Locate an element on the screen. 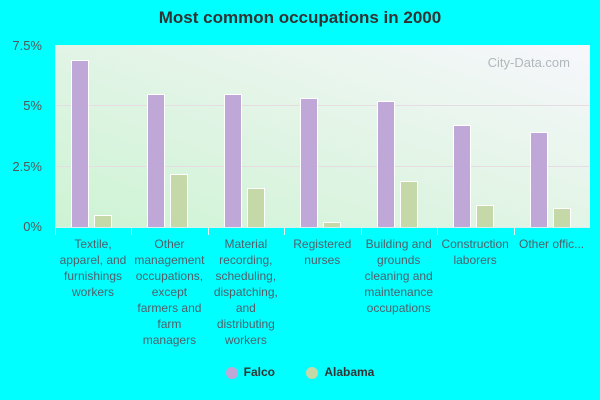  chart-title: Most common occupations in 2000 is located at coordinates (300, 17).